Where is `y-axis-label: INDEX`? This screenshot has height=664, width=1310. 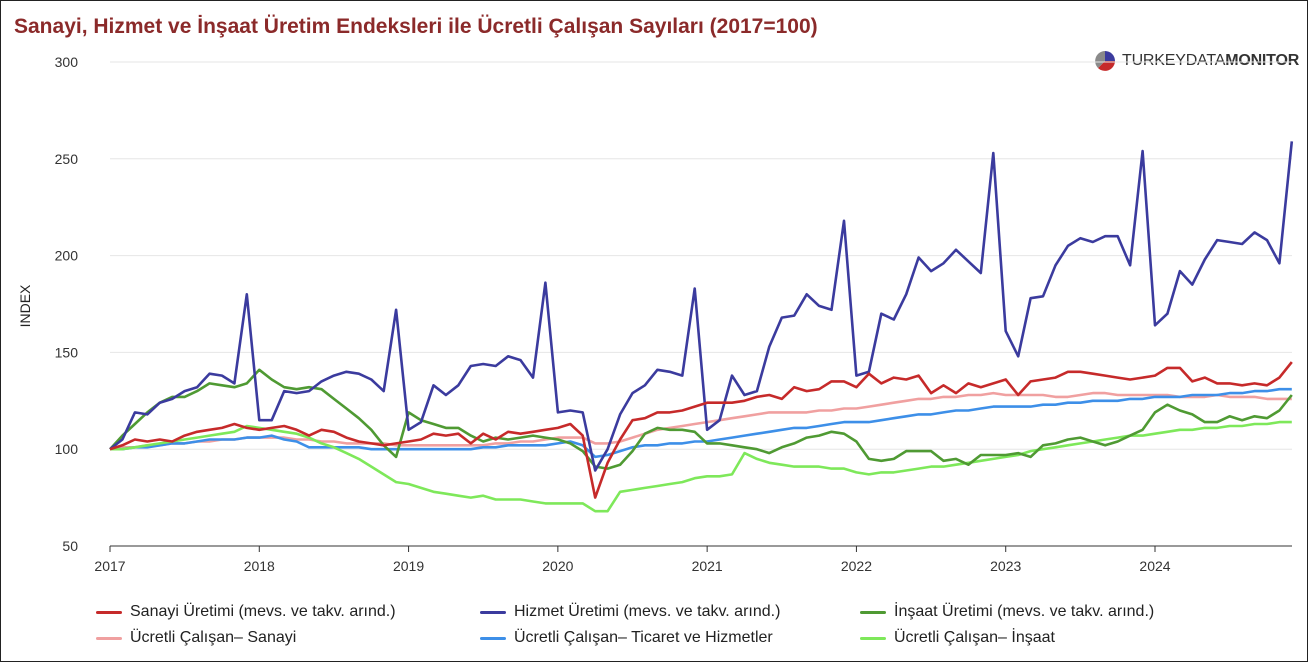
y-axis-label: INDEX is located at coordinates (25, 305).